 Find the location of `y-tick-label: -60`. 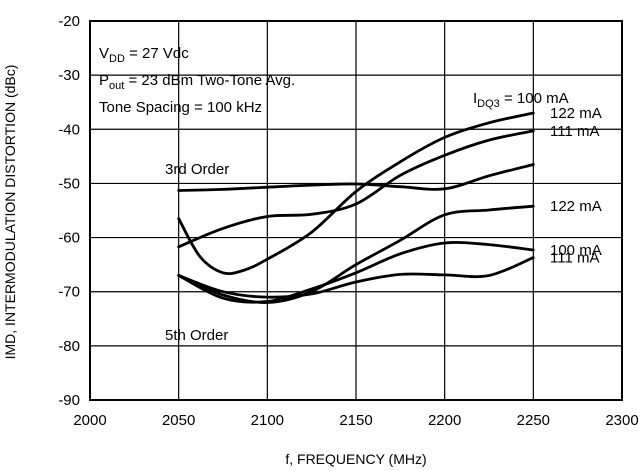

y-tick-label: -60 is located at coordinates (69, 238).